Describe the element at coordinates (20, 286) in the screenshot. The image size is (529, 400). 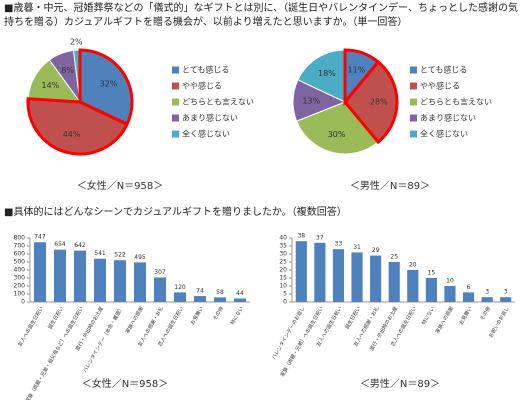
I see `y-tick-label: 200` at that location.